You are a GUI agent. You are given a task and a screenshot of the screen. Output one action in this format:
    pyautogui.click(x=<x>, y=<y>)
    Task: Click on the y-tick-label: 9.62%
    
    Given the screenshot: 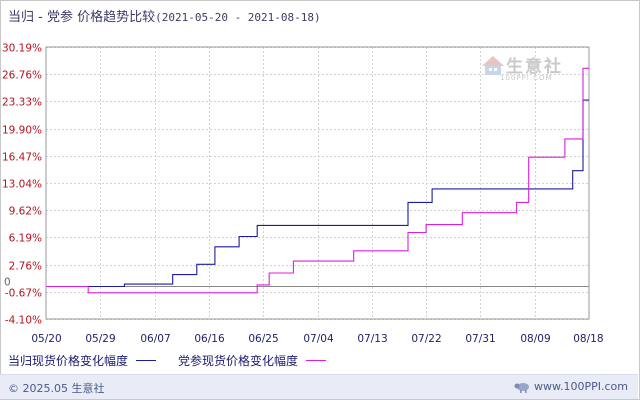 What is the action you would take?
    pyautogui.click(x=25, y=212)
    